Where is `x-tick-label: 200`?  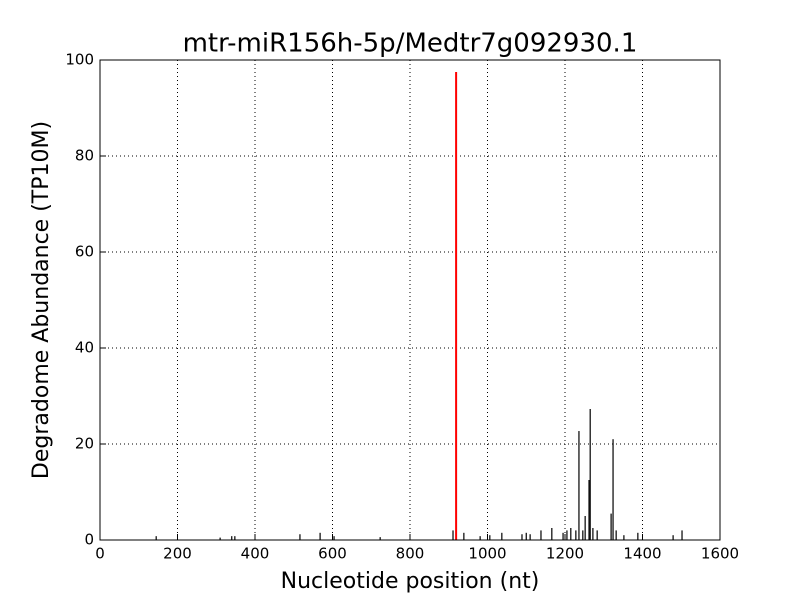 x-tick-label: 200 is located at coordinates (177, 554).